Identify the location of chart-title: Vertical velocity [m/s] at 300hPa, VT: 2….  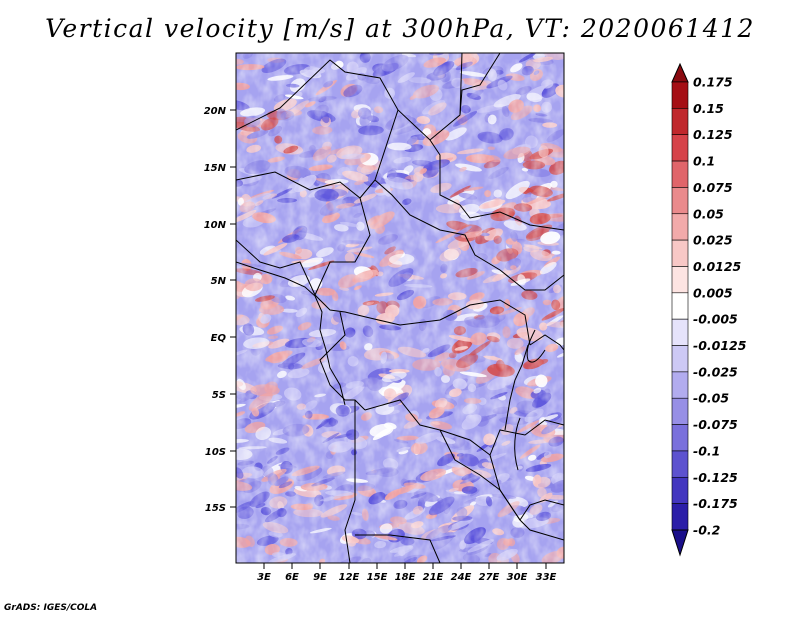
(400, 28).